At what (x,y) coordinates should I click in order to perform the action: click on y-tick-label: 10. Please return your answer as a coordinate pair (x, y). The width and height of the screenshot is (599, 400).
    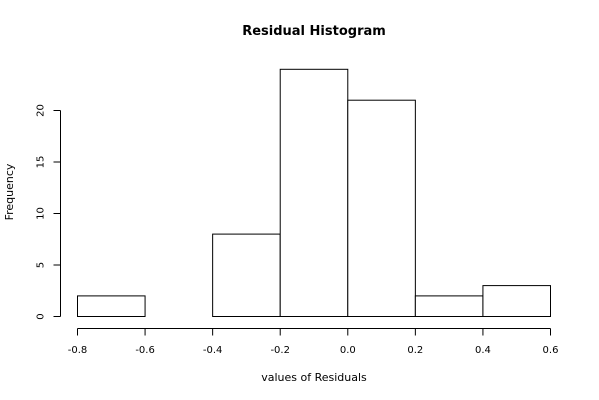
    Looking at the image, I should click on (41, 213).